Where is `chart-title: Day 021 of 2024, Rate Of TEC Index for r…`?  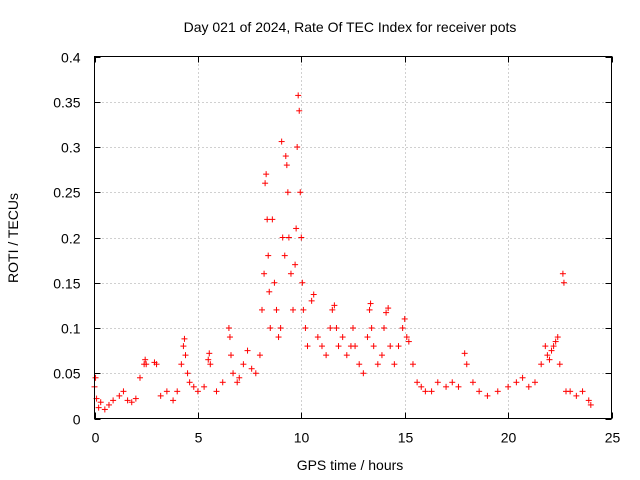 chart-title: Day 021 of 2024, Rate Of TEC Index for r… is located at coordinates (350, 27).